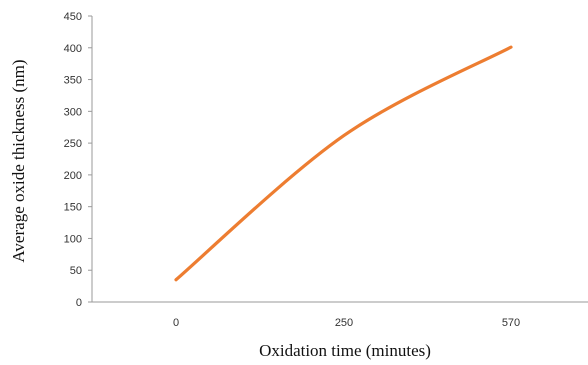 Image resolution: width=588 pixels, height=365 pixels. What do you see at coordinates (73, 112) in the screenshot?
I see `y-tick-label: 300` at bounding box center [73, 112].